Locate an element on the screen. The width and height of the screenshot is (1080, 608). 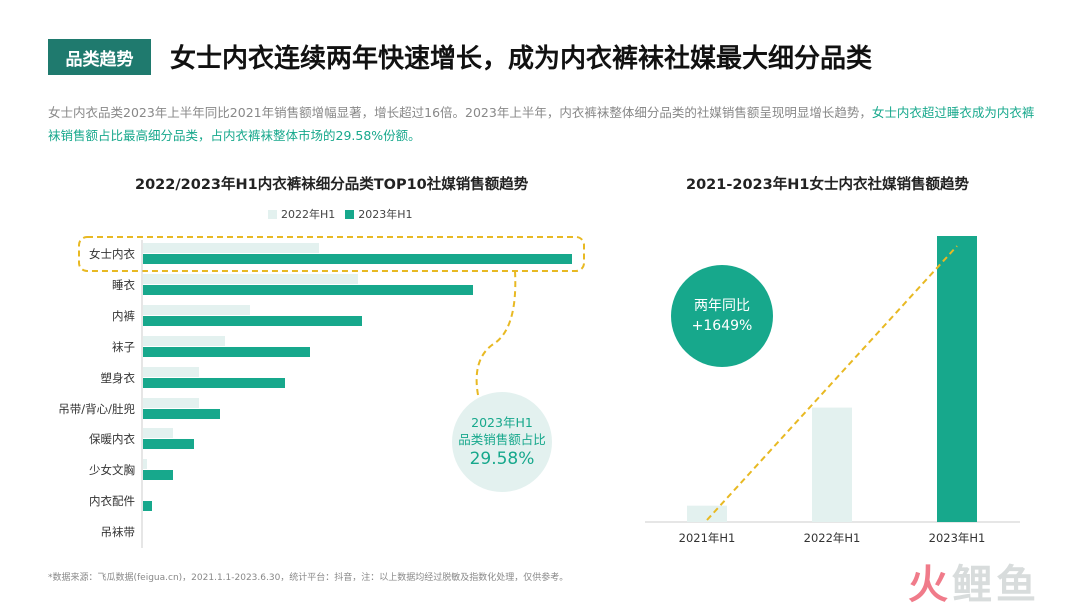
category-label: 吊袜带 is located at coordinates (118, 532).